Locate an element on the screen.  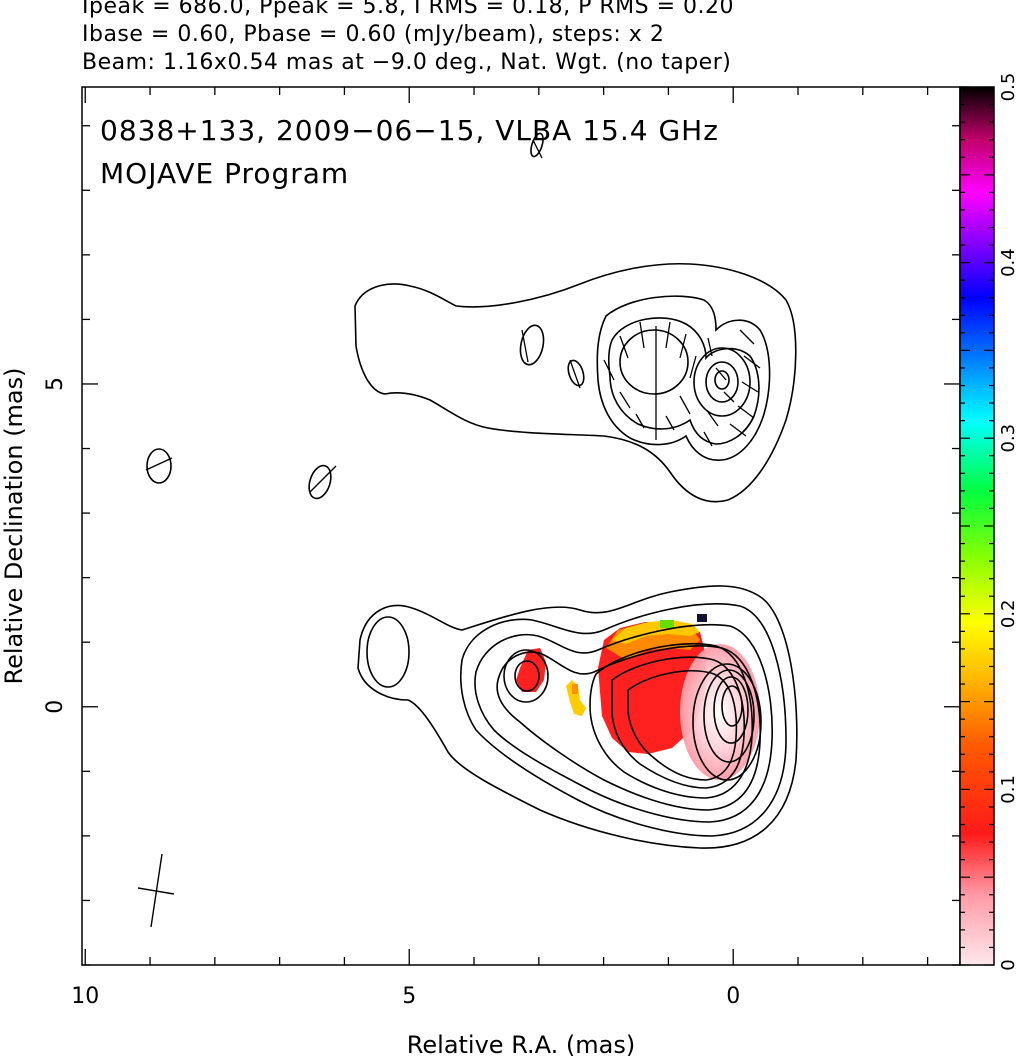
contour-south-l3 is located at coordinates (623, 723).